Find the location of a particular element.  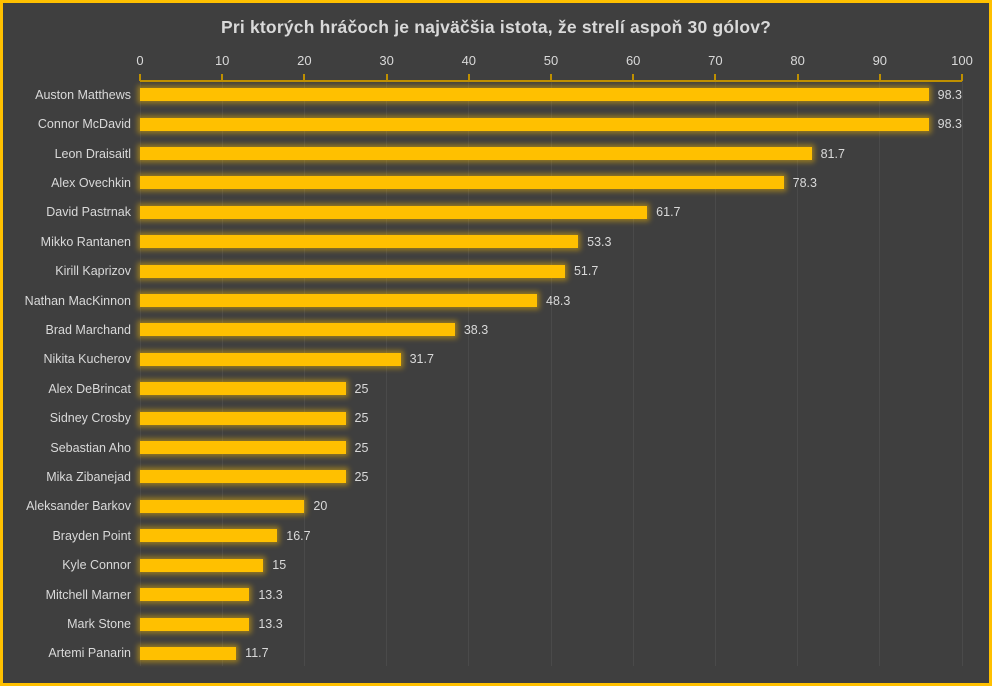

x-axis-tick-label: 40 is located at coordinates (469, 60).